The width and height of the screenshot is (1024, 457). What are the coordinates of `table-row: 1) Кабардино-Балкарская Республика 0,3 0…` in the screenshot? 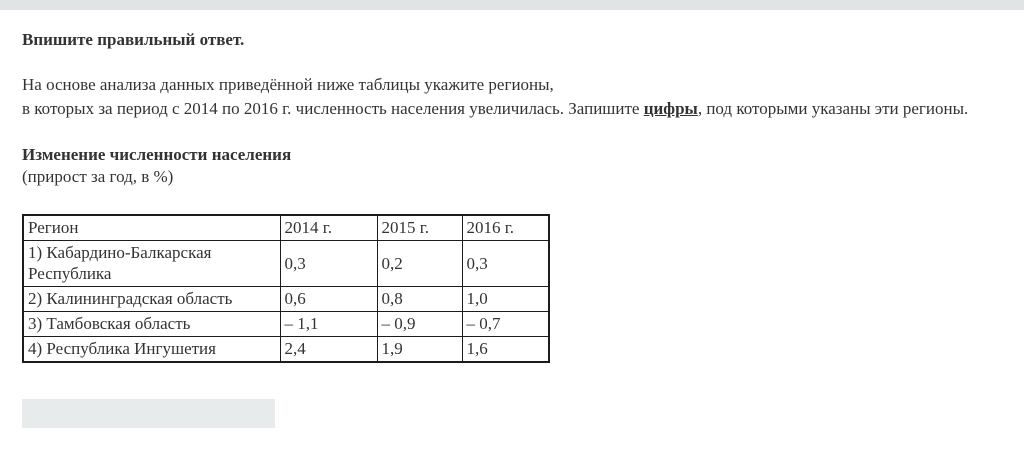 It's located at (286, 263).